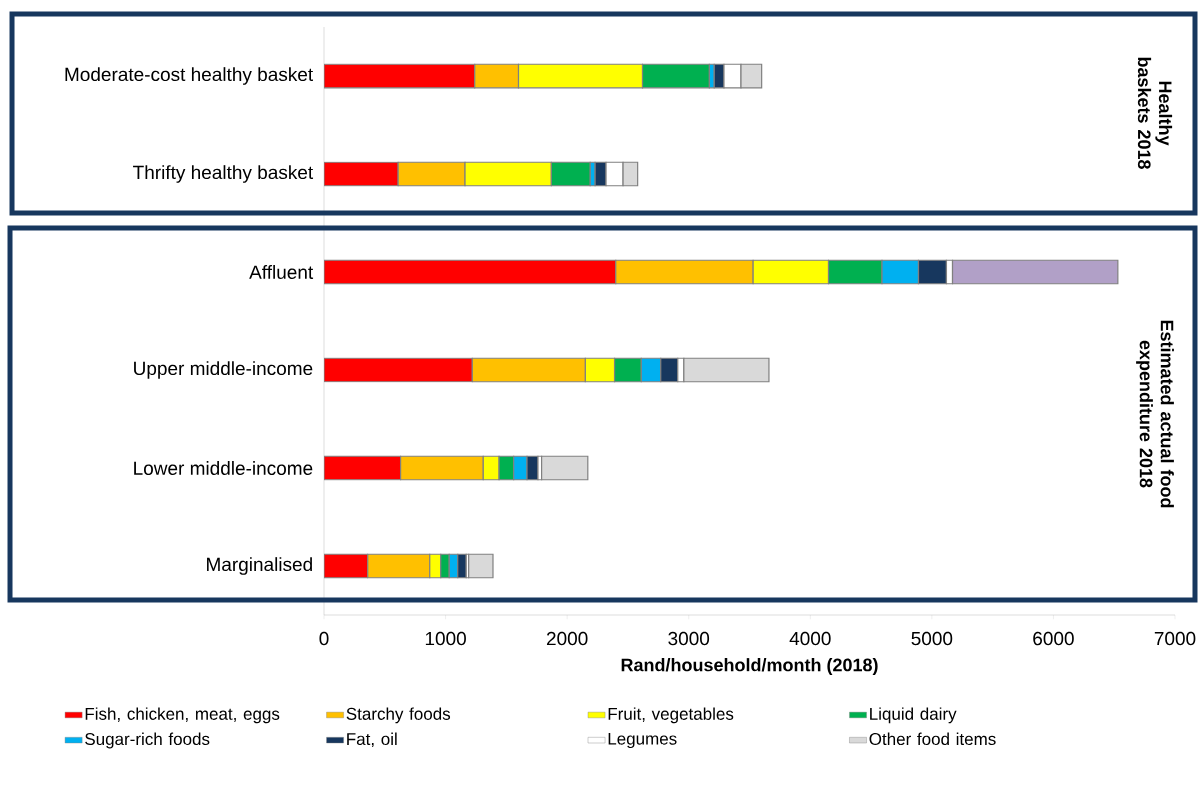 The height and width of the screenshot is (785, 1203). Describe the element at coordinates (182, 715) in the screenshot. I see `legend-label: Fish, chicken, meat, eggs` at that location.